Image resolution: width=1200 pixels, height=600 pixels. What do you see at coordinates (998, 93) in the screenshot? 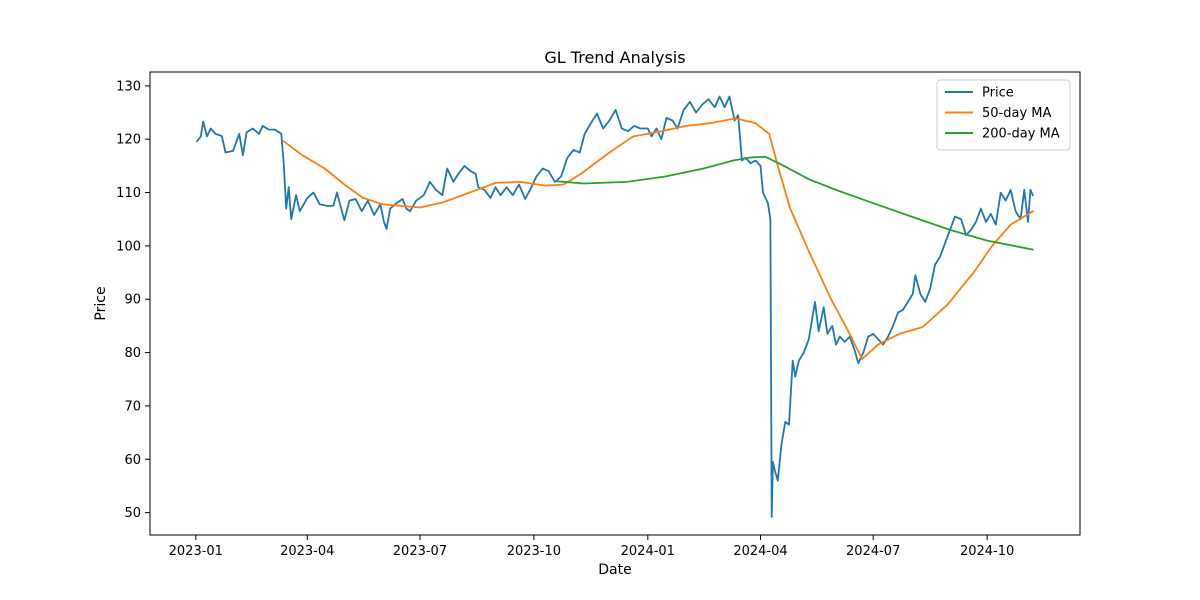
I see `legend-entry-label: Price` at bounding box center [998, 93].